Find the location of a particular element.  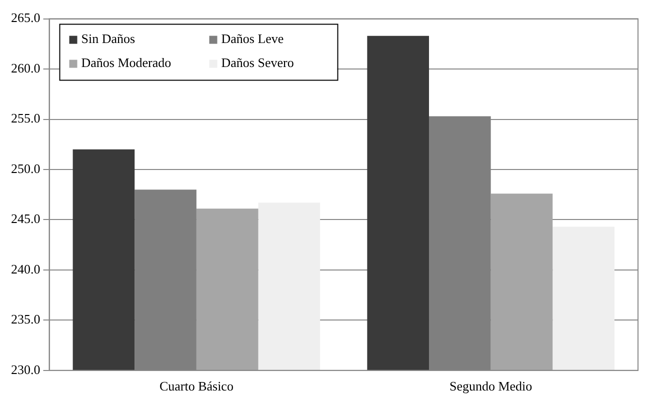

y-tick-label: 265.0 is located at coordinates (25, 18).